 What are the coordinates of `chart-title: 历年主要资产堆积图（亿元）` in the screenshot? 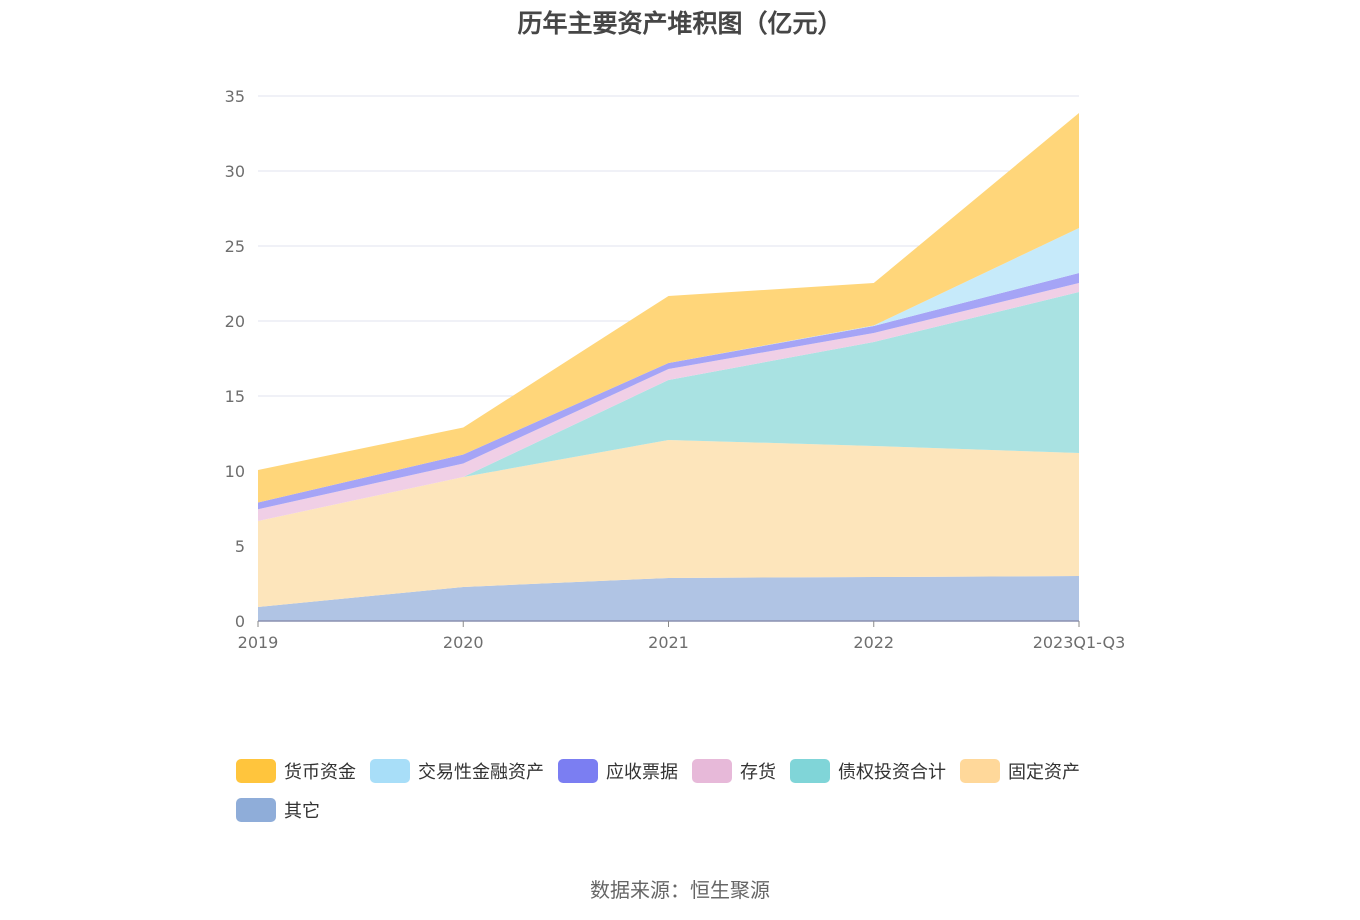 It's located at (680, 23).